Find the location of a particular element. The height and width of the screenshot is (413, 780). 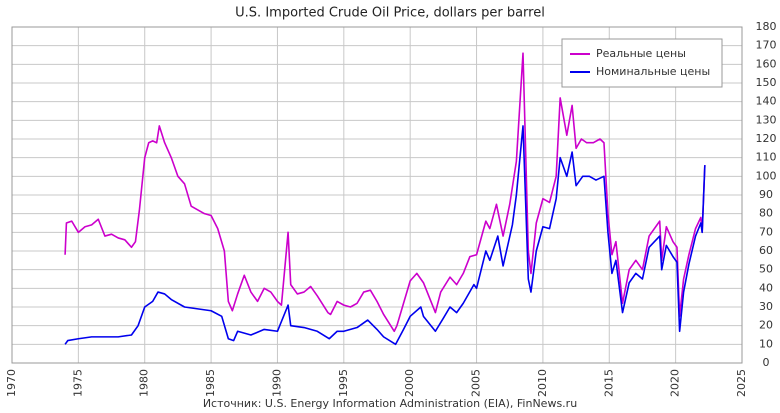

x-tick-label: 1970 is located at coordinates (11, 383).